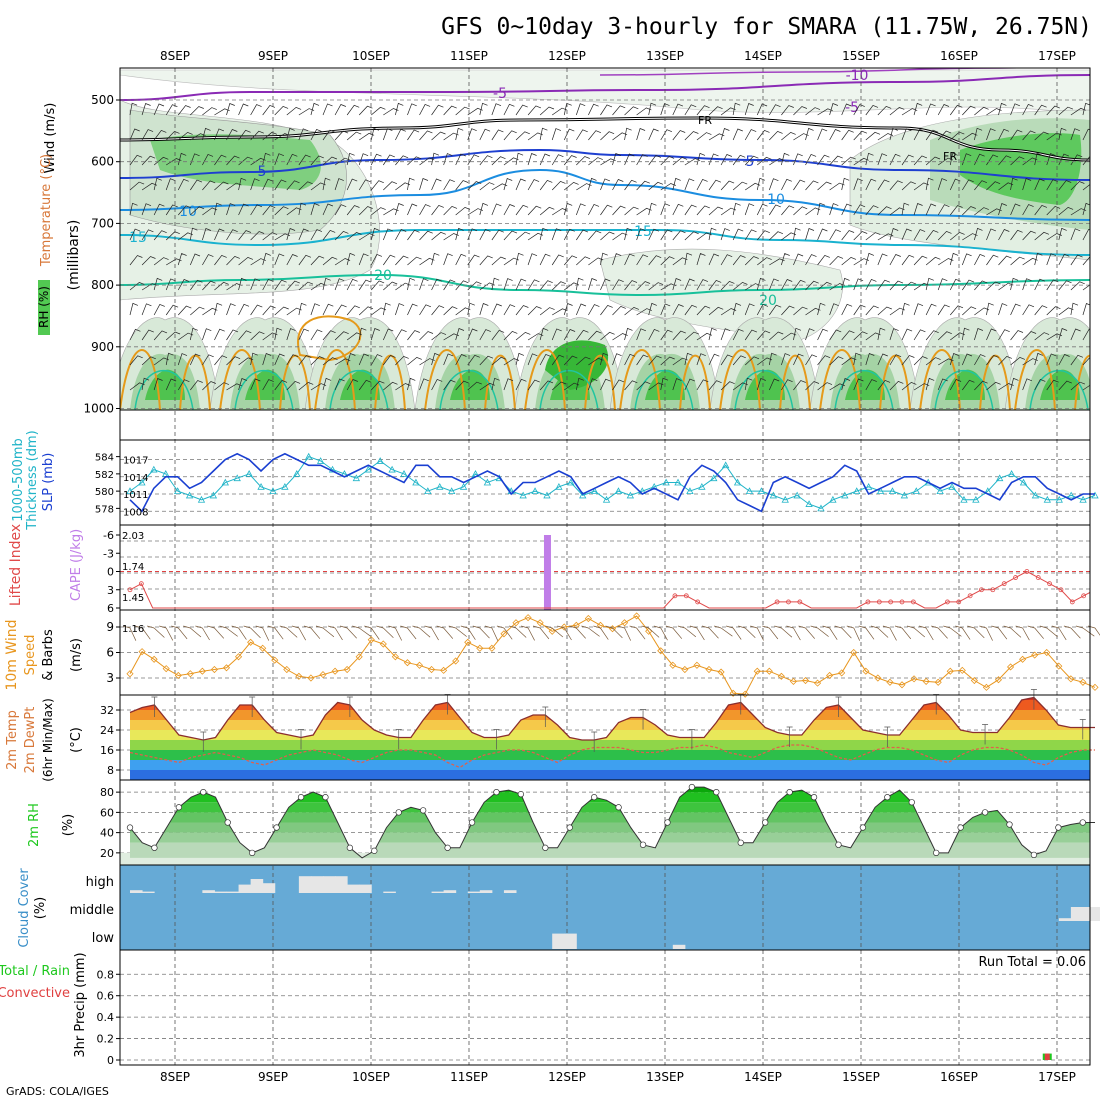  What do you see at coordinates (610, 775) in the screenshot?
I see `temp-band` at bounding box center [610, 775].